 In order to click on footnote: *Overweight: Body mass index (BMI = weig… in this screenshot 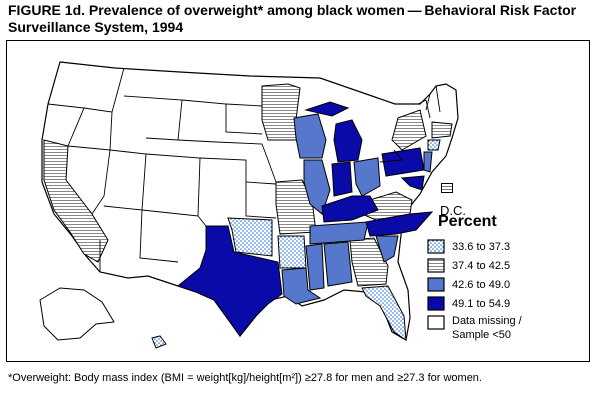, I will do `click(245, 378)`.